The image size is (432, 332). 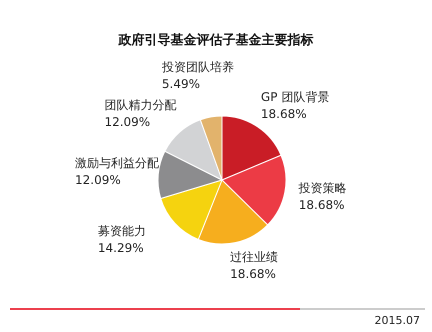 I want to click on slice-label: 过往业绩, so click(x=254, y=257).